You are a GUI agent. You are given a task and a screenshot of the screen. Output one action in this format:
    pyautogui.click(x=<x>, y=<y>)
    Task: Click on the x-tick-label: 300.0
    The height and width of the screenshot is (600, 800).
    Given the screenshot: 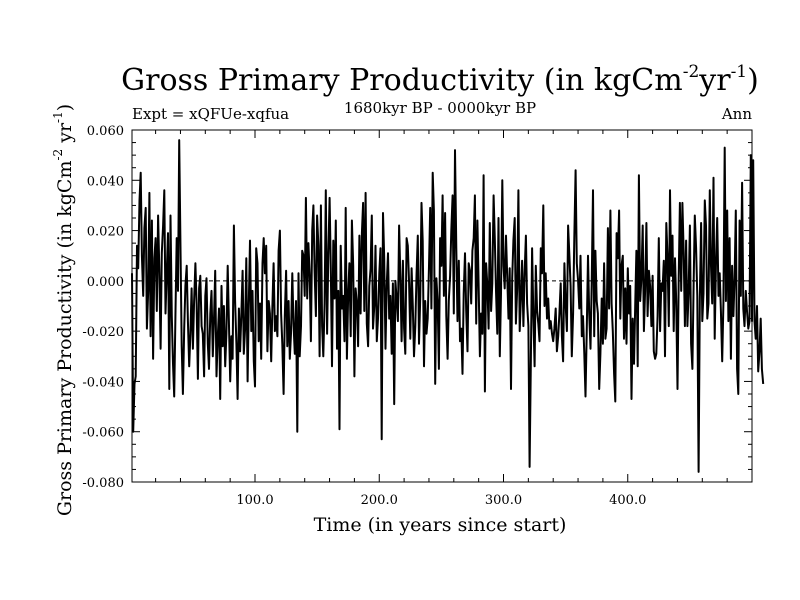 What is the action you would take?
    pyautogui.click(x=503, y=500)
    